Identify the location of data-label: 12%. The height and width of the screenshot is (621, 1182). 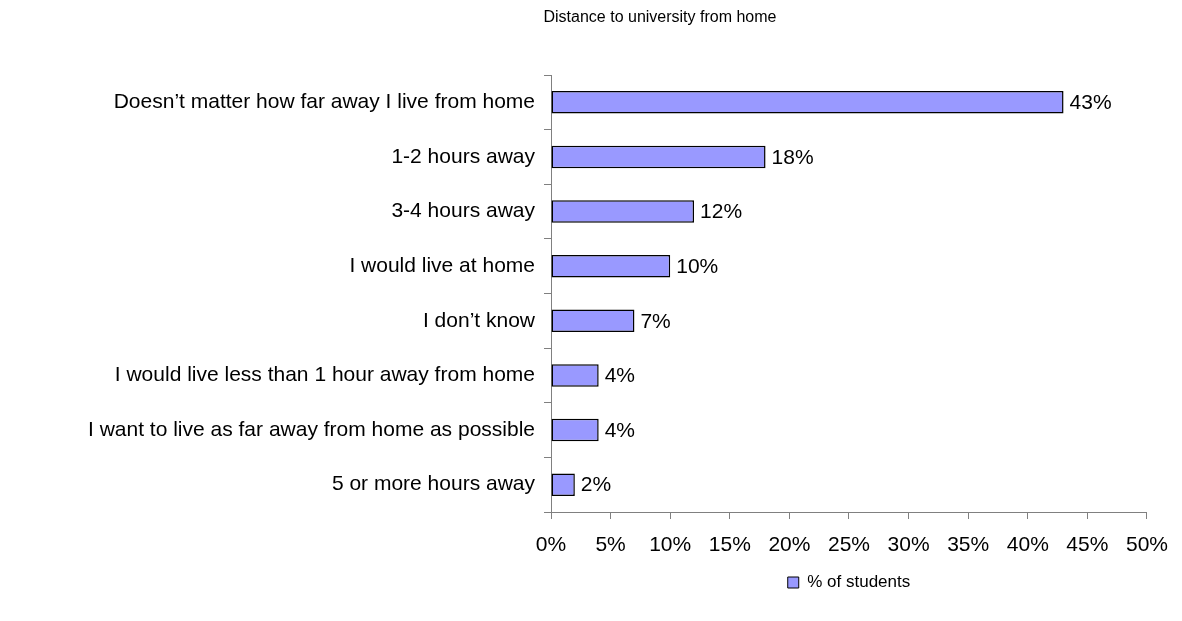
(721, 211).